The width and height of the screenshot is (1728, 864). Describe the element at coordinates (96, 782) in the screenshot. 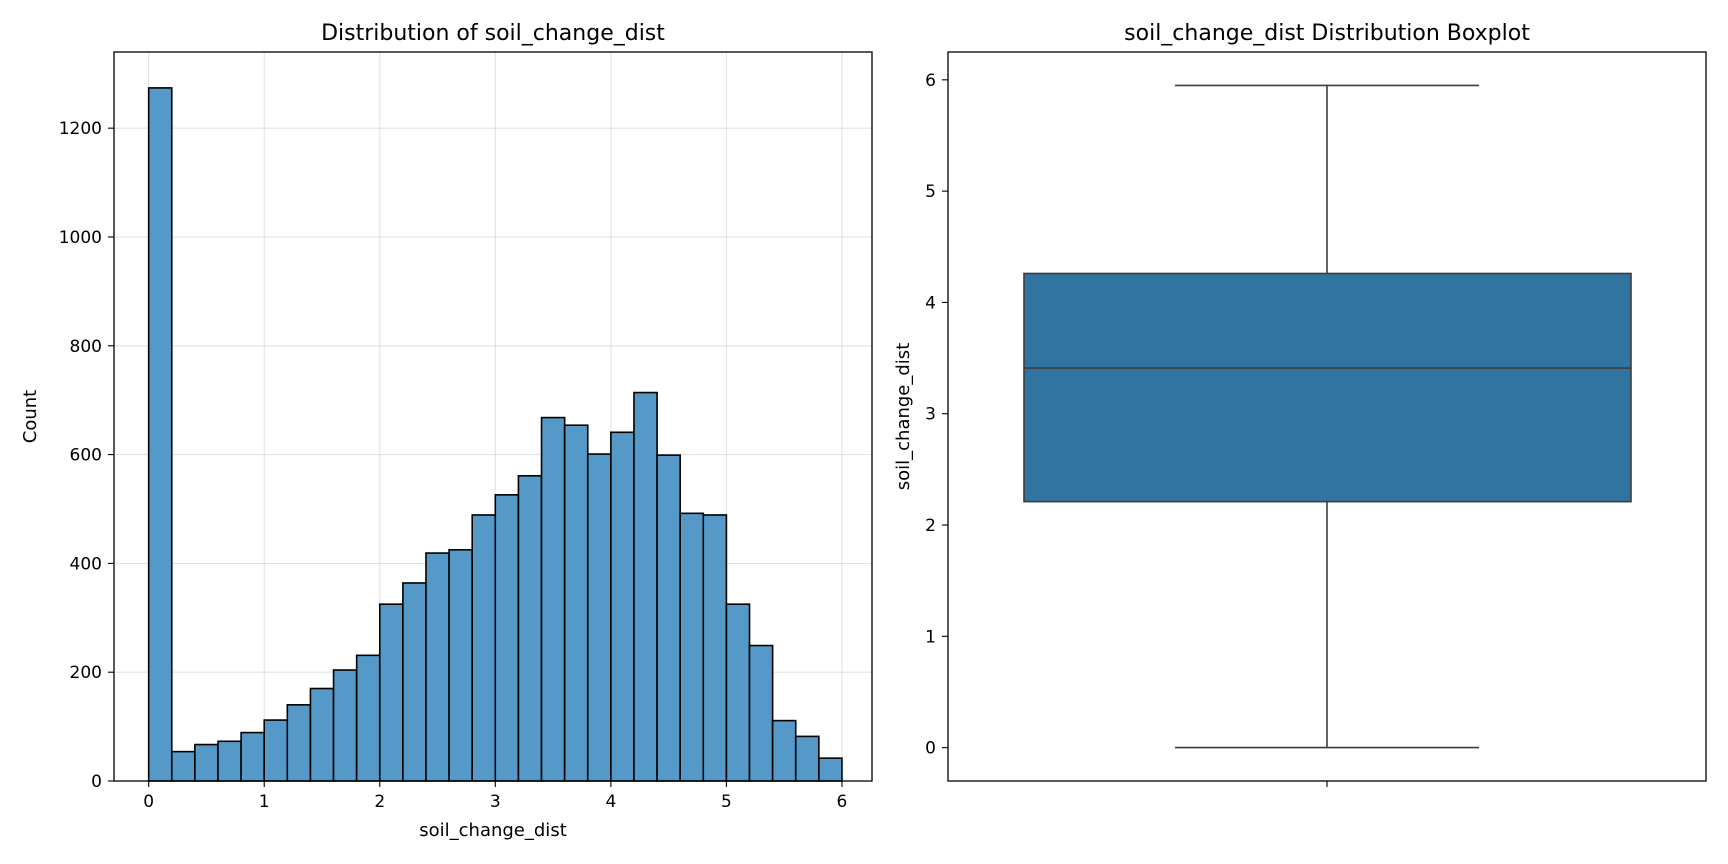

I see `histogram-y-tick-label: 0` at that location.